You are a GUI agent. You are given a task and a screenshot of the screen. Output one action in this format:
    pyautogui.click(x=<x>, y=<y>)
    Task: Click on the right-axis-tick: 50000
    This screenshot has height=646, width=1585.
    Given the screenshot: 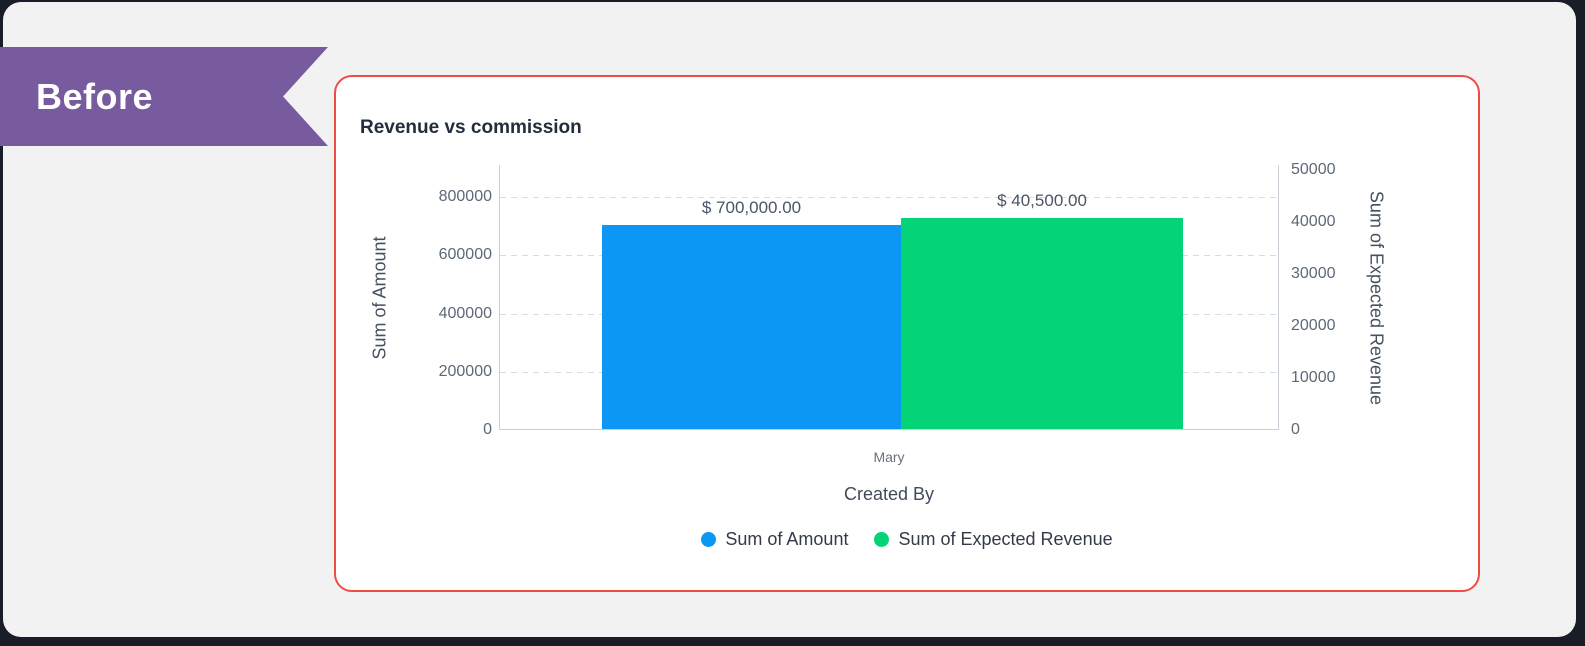 What is the action you would take?
    pyautogui.click(x=1313, y=169)
    